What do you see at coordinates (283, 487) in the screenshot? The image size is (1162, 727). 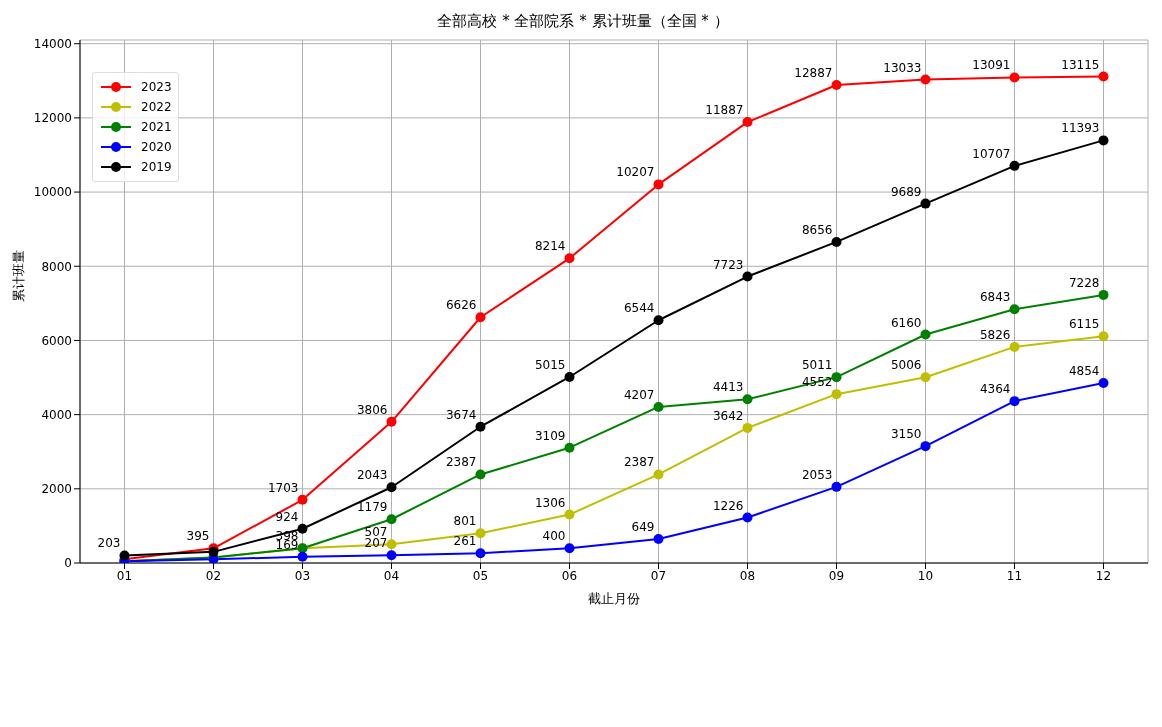 I see `data-label: 1703` at bounding box center [283, 487].